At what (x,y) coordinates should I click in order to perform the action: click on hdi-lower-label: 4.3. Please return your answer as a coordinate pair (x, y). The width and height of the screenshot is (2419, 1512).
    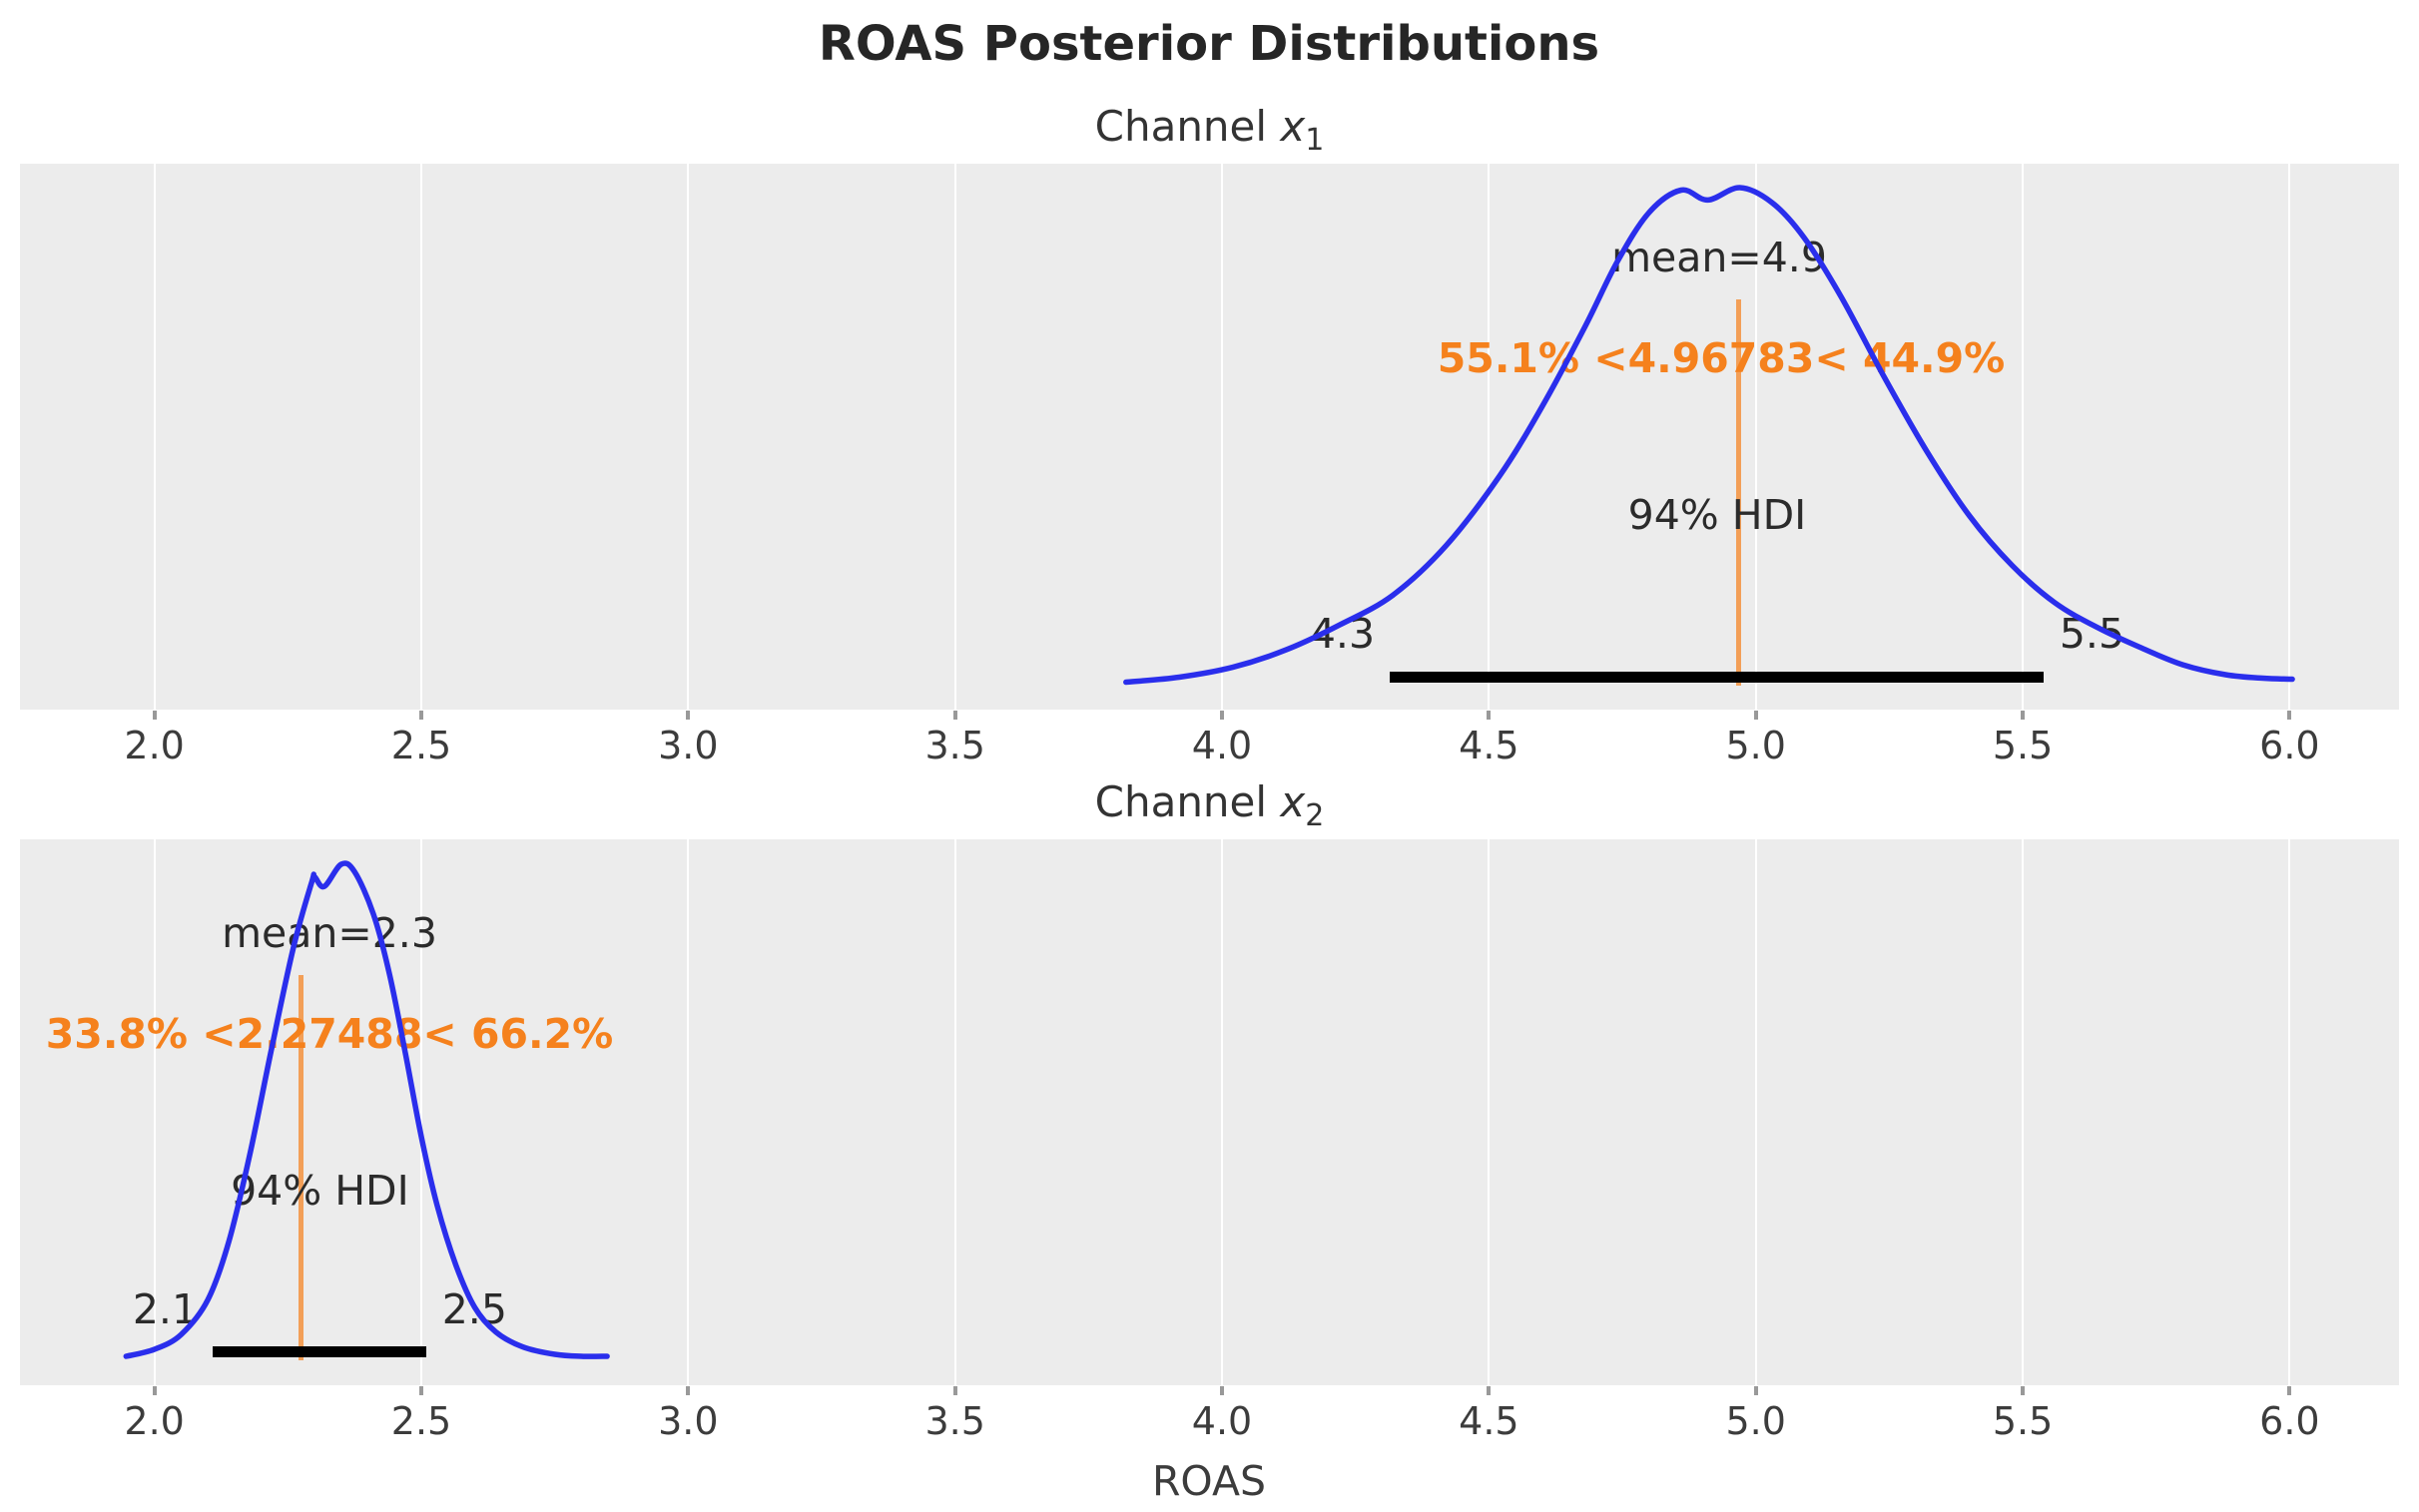
    Looking at the image, I should click on (1342, 634).